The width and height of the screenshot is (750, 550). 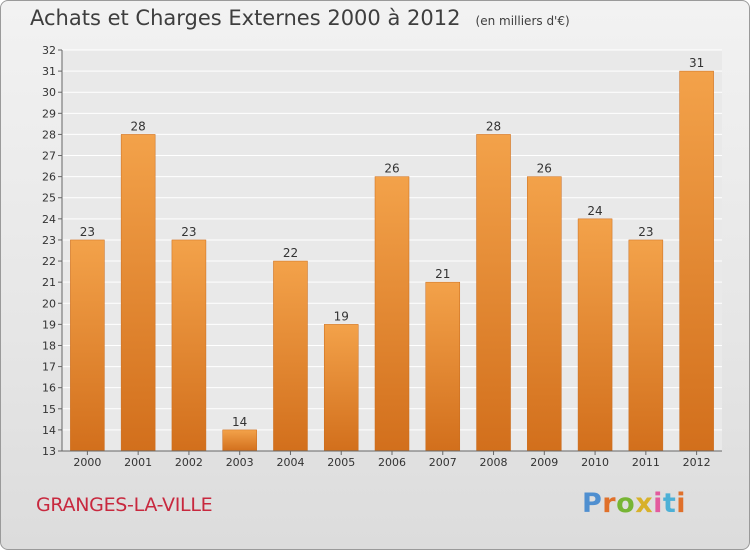 I want to click on data-label-2010: 24, so click(x=594, y=211).